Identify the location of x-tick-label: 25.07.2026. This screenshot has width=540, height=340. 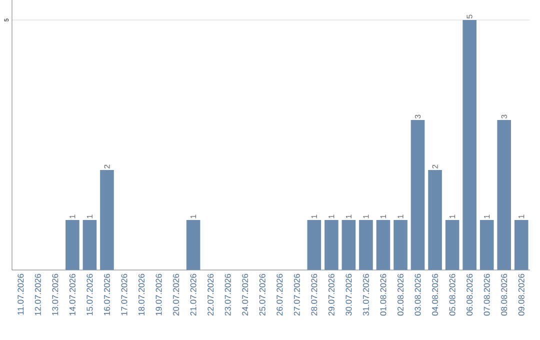
(262, 295).